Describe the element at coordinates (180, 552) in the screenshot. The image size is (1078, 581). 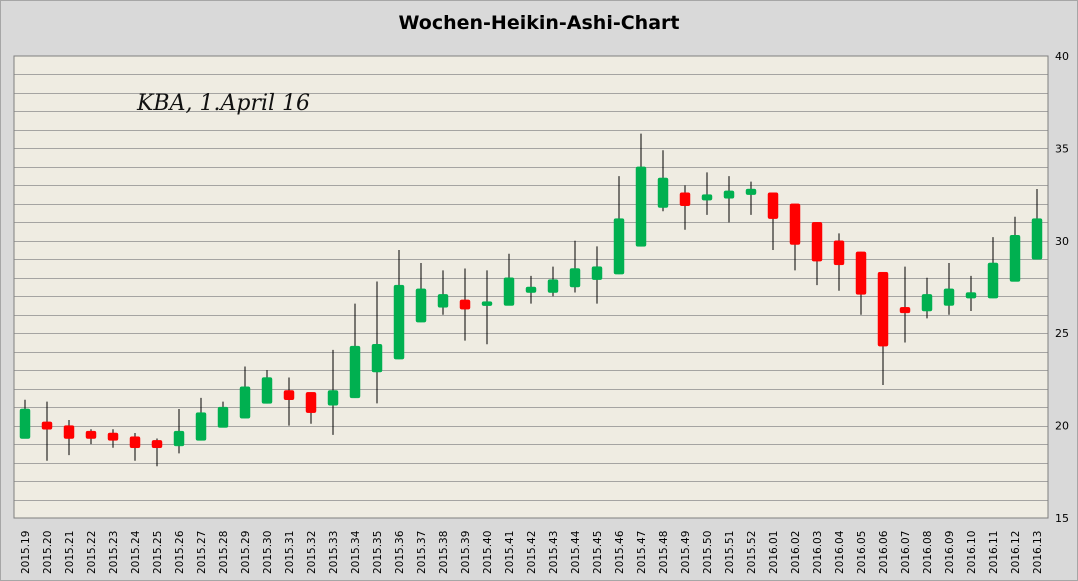
I see `x-tick-label: 2015.26` at that location.